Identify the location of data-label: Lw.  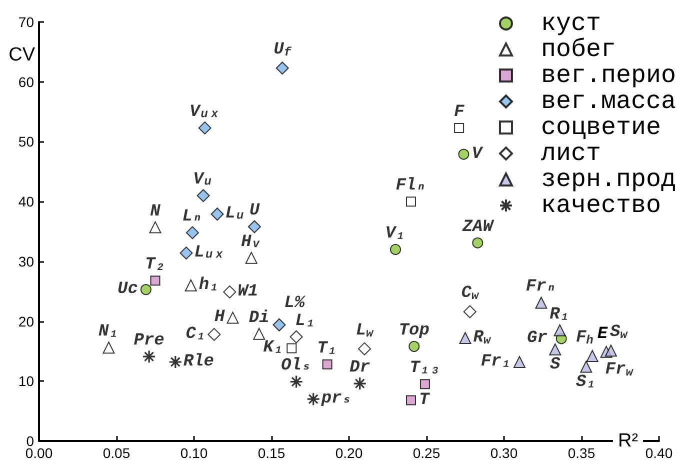
(365, 330).